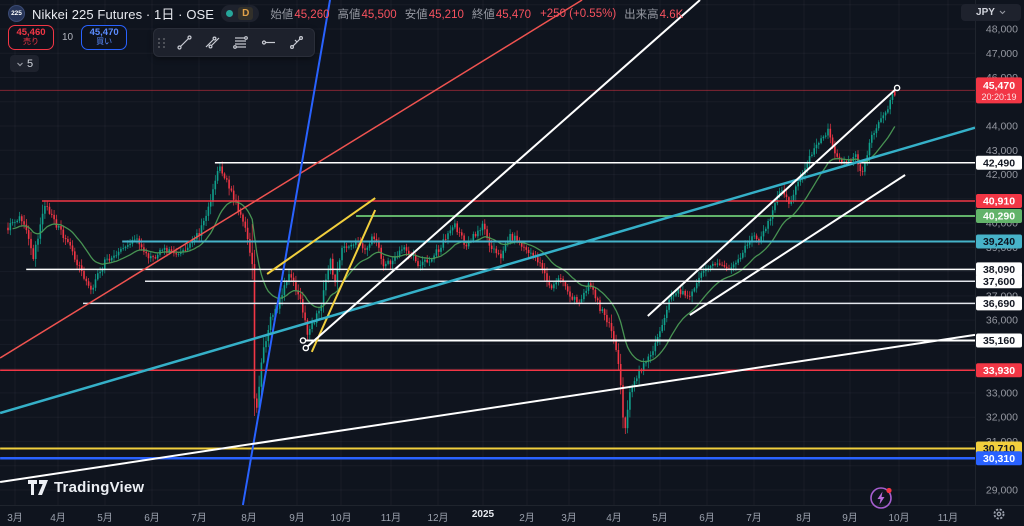 The image size is (1024, 526). What do you see at coordinates (999, 370) in the screenshot?
I see `price-level-label: 33,930` at bounding box center [999, 370].